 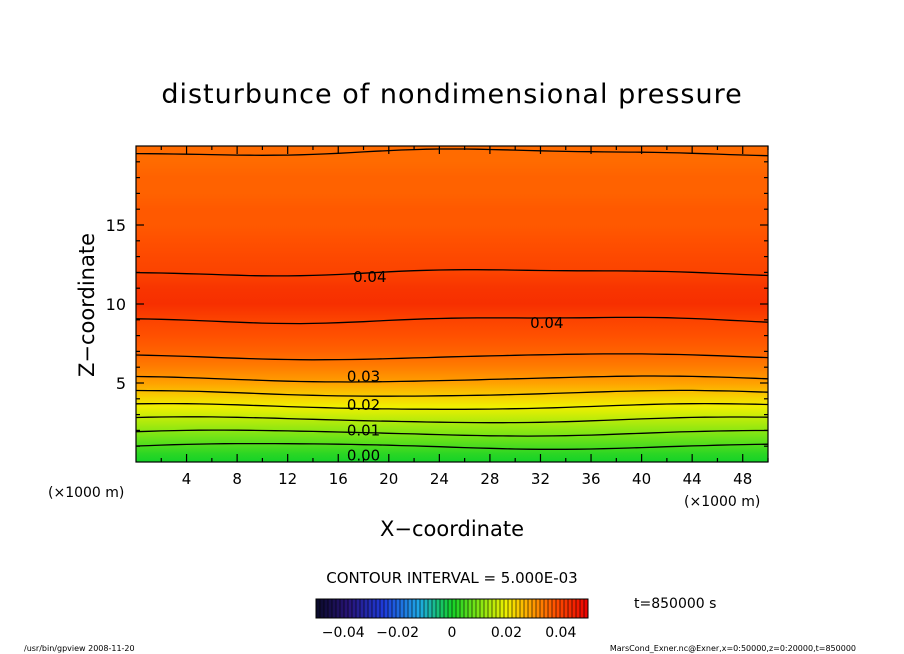 I want to click on x-axis-label: X−coordinate, so click(x=452, y=529).